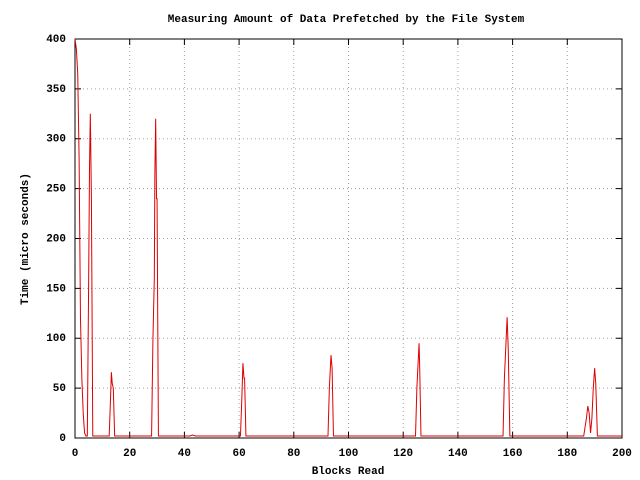  What do you see at coordinates (184, 454) in the screenshot?
I see `x-tick-label: 40` at bounding box center [184, 454].